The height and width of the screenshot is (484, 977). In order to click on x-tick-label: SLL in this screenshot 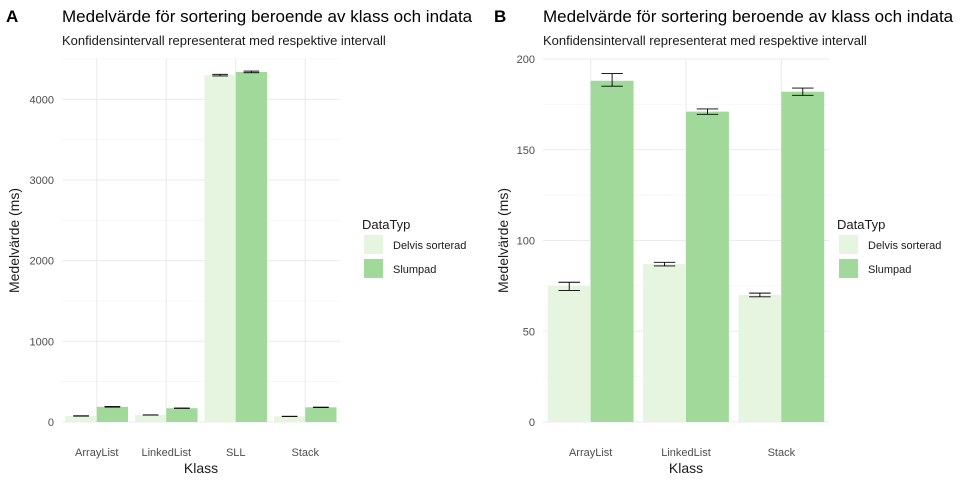, I will do `click(236, 453)`.